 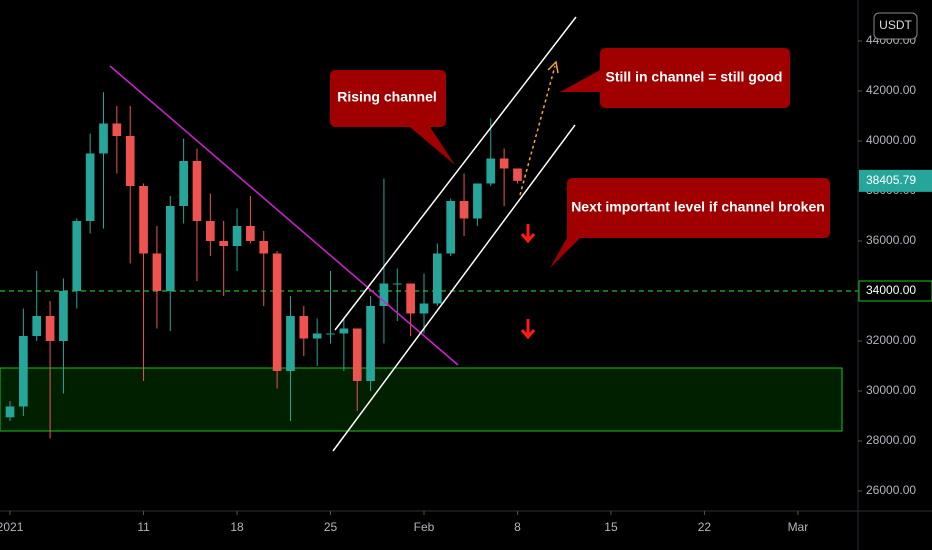 I want to click on y-tick-label: 28000.00, so click(x=891, y=440).